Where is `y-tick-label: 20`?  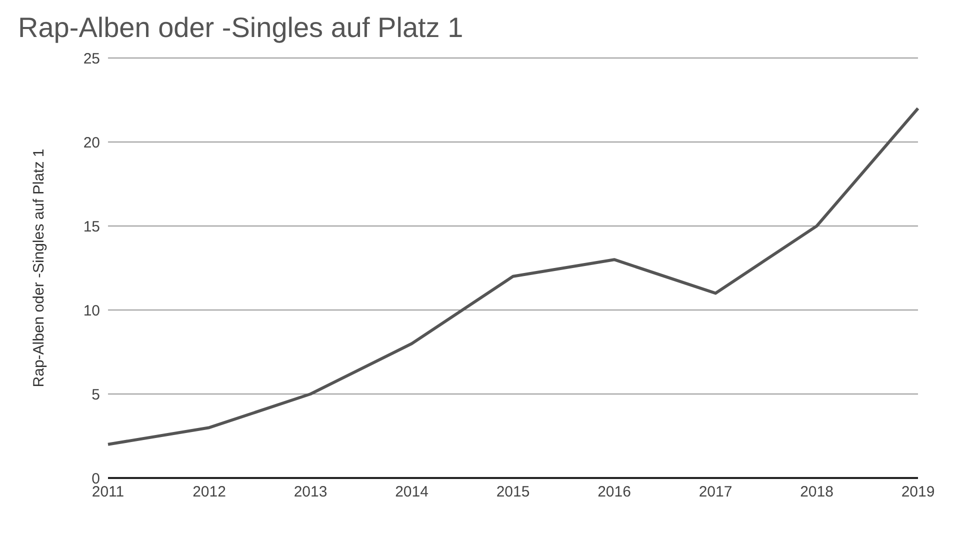 y-tick-label: 20 is located at coordinates (91, 143).